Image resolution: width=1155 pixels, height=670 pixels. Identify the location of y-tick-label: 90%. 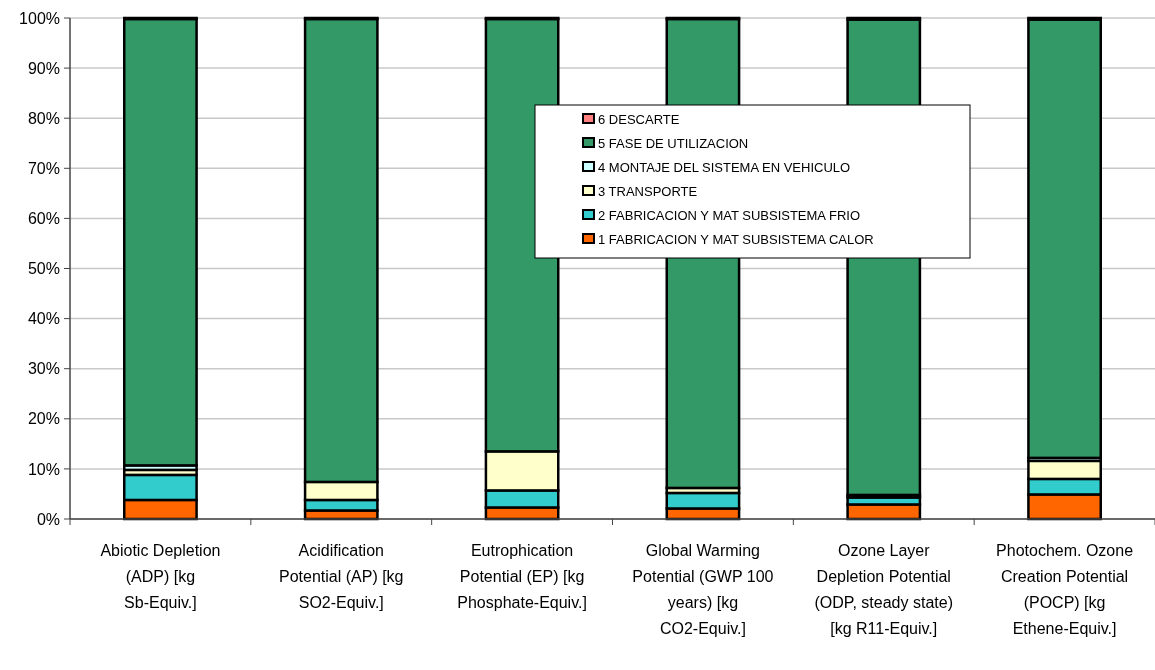
(43, 68).